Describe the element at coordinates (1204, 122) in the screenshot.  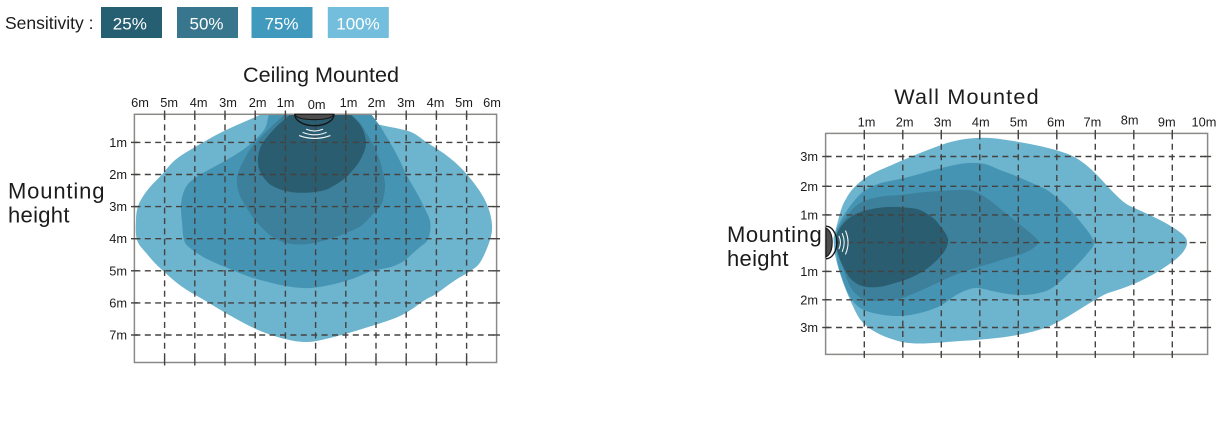
I see `svg-text: 10m` at that location.